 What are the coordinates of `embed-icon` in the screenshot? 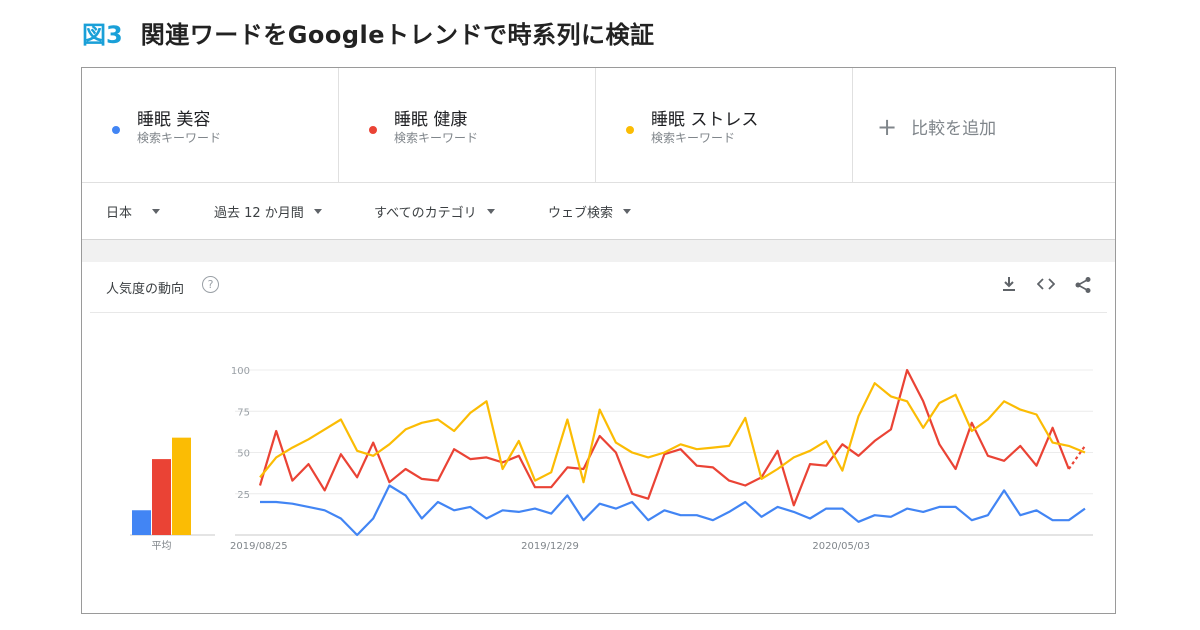 It's located at (1046, 286).